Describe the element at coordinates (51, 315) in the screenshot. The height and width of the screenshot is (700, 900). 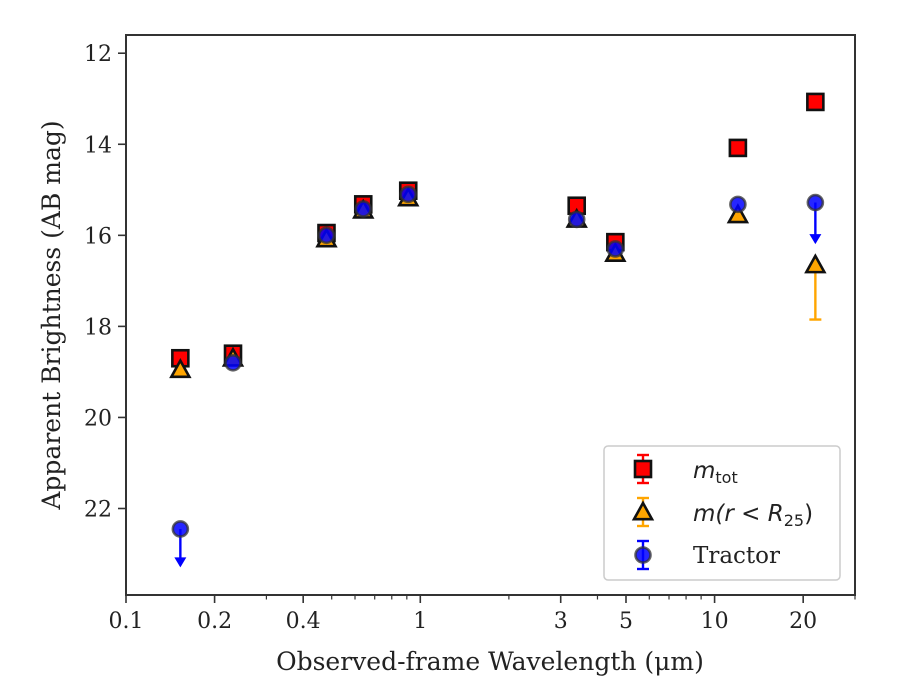
I see `y-axis-title: Apparent Brightness (AB mag)` at that location.